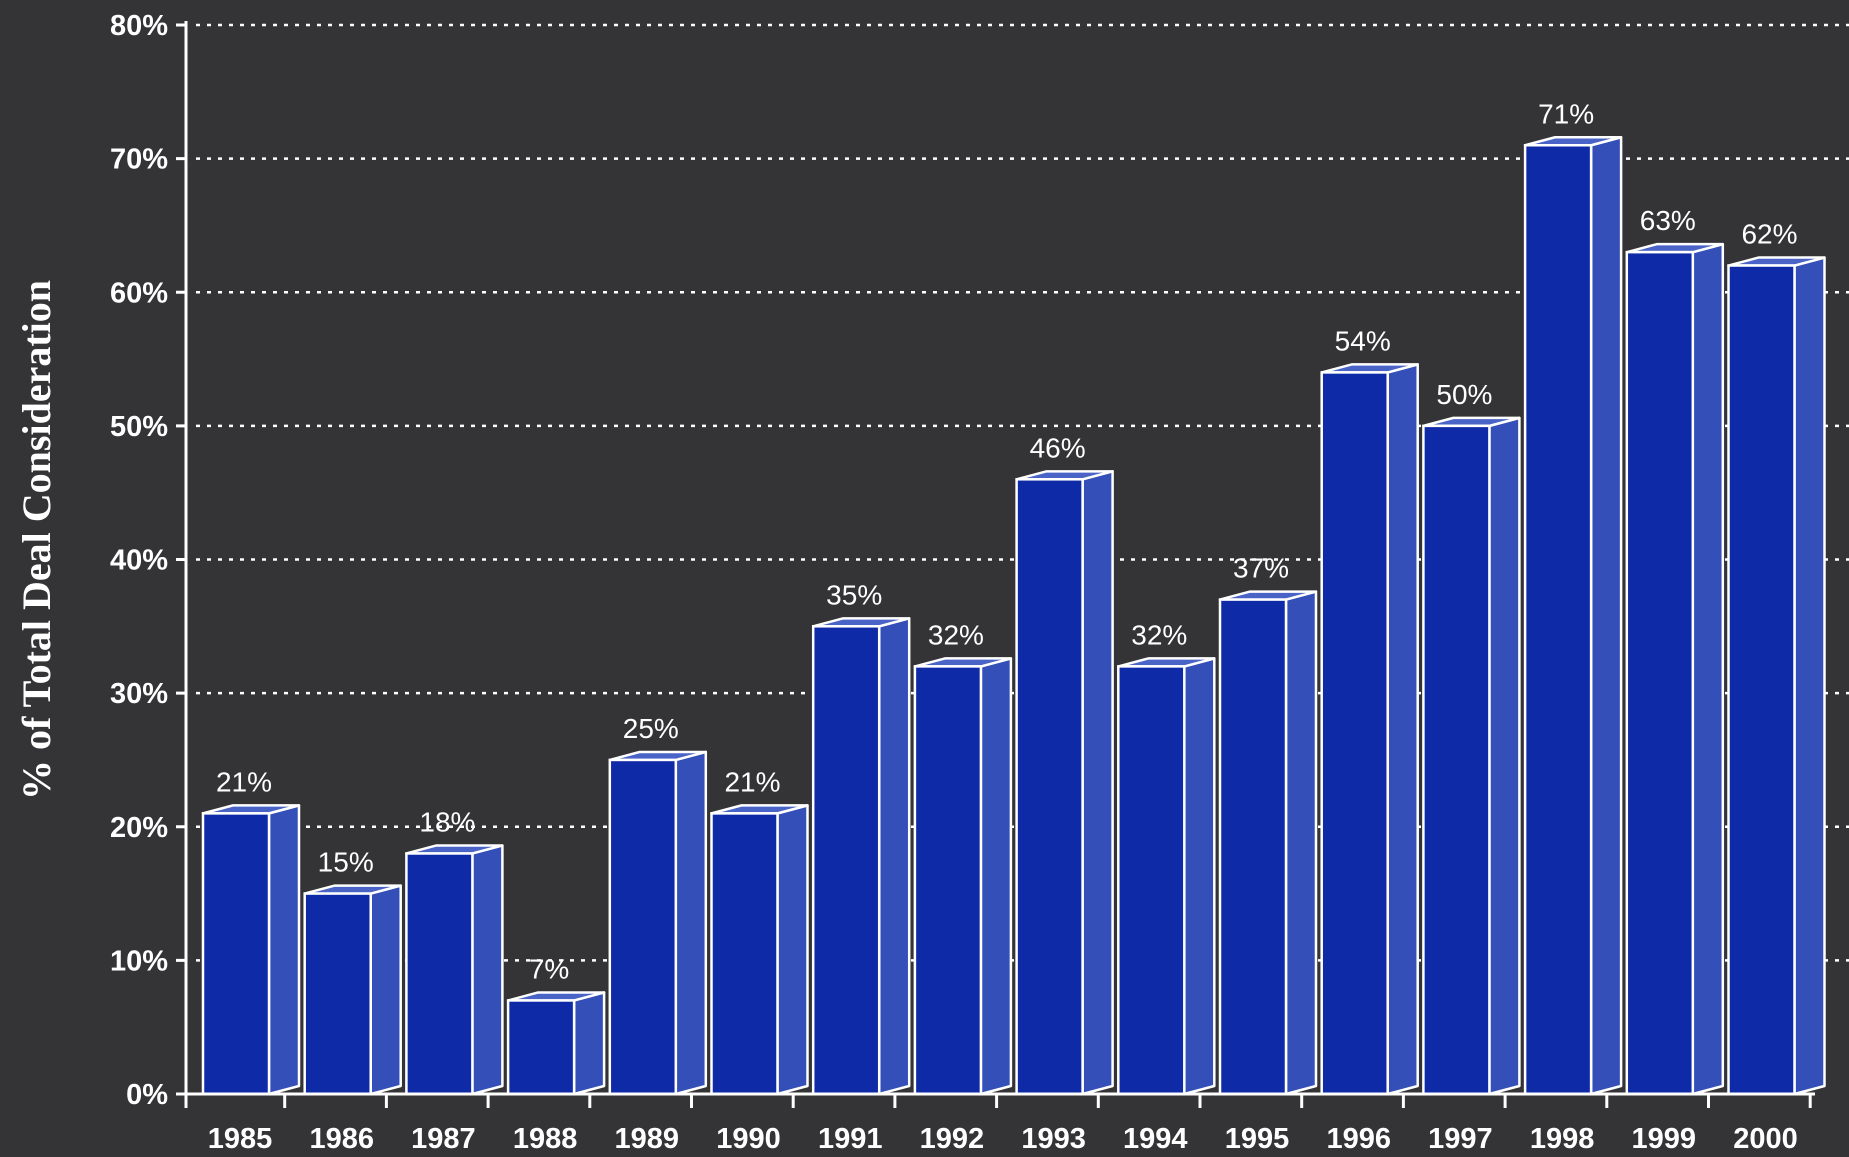  I want to click on bar-1997, so click(1471, 756).